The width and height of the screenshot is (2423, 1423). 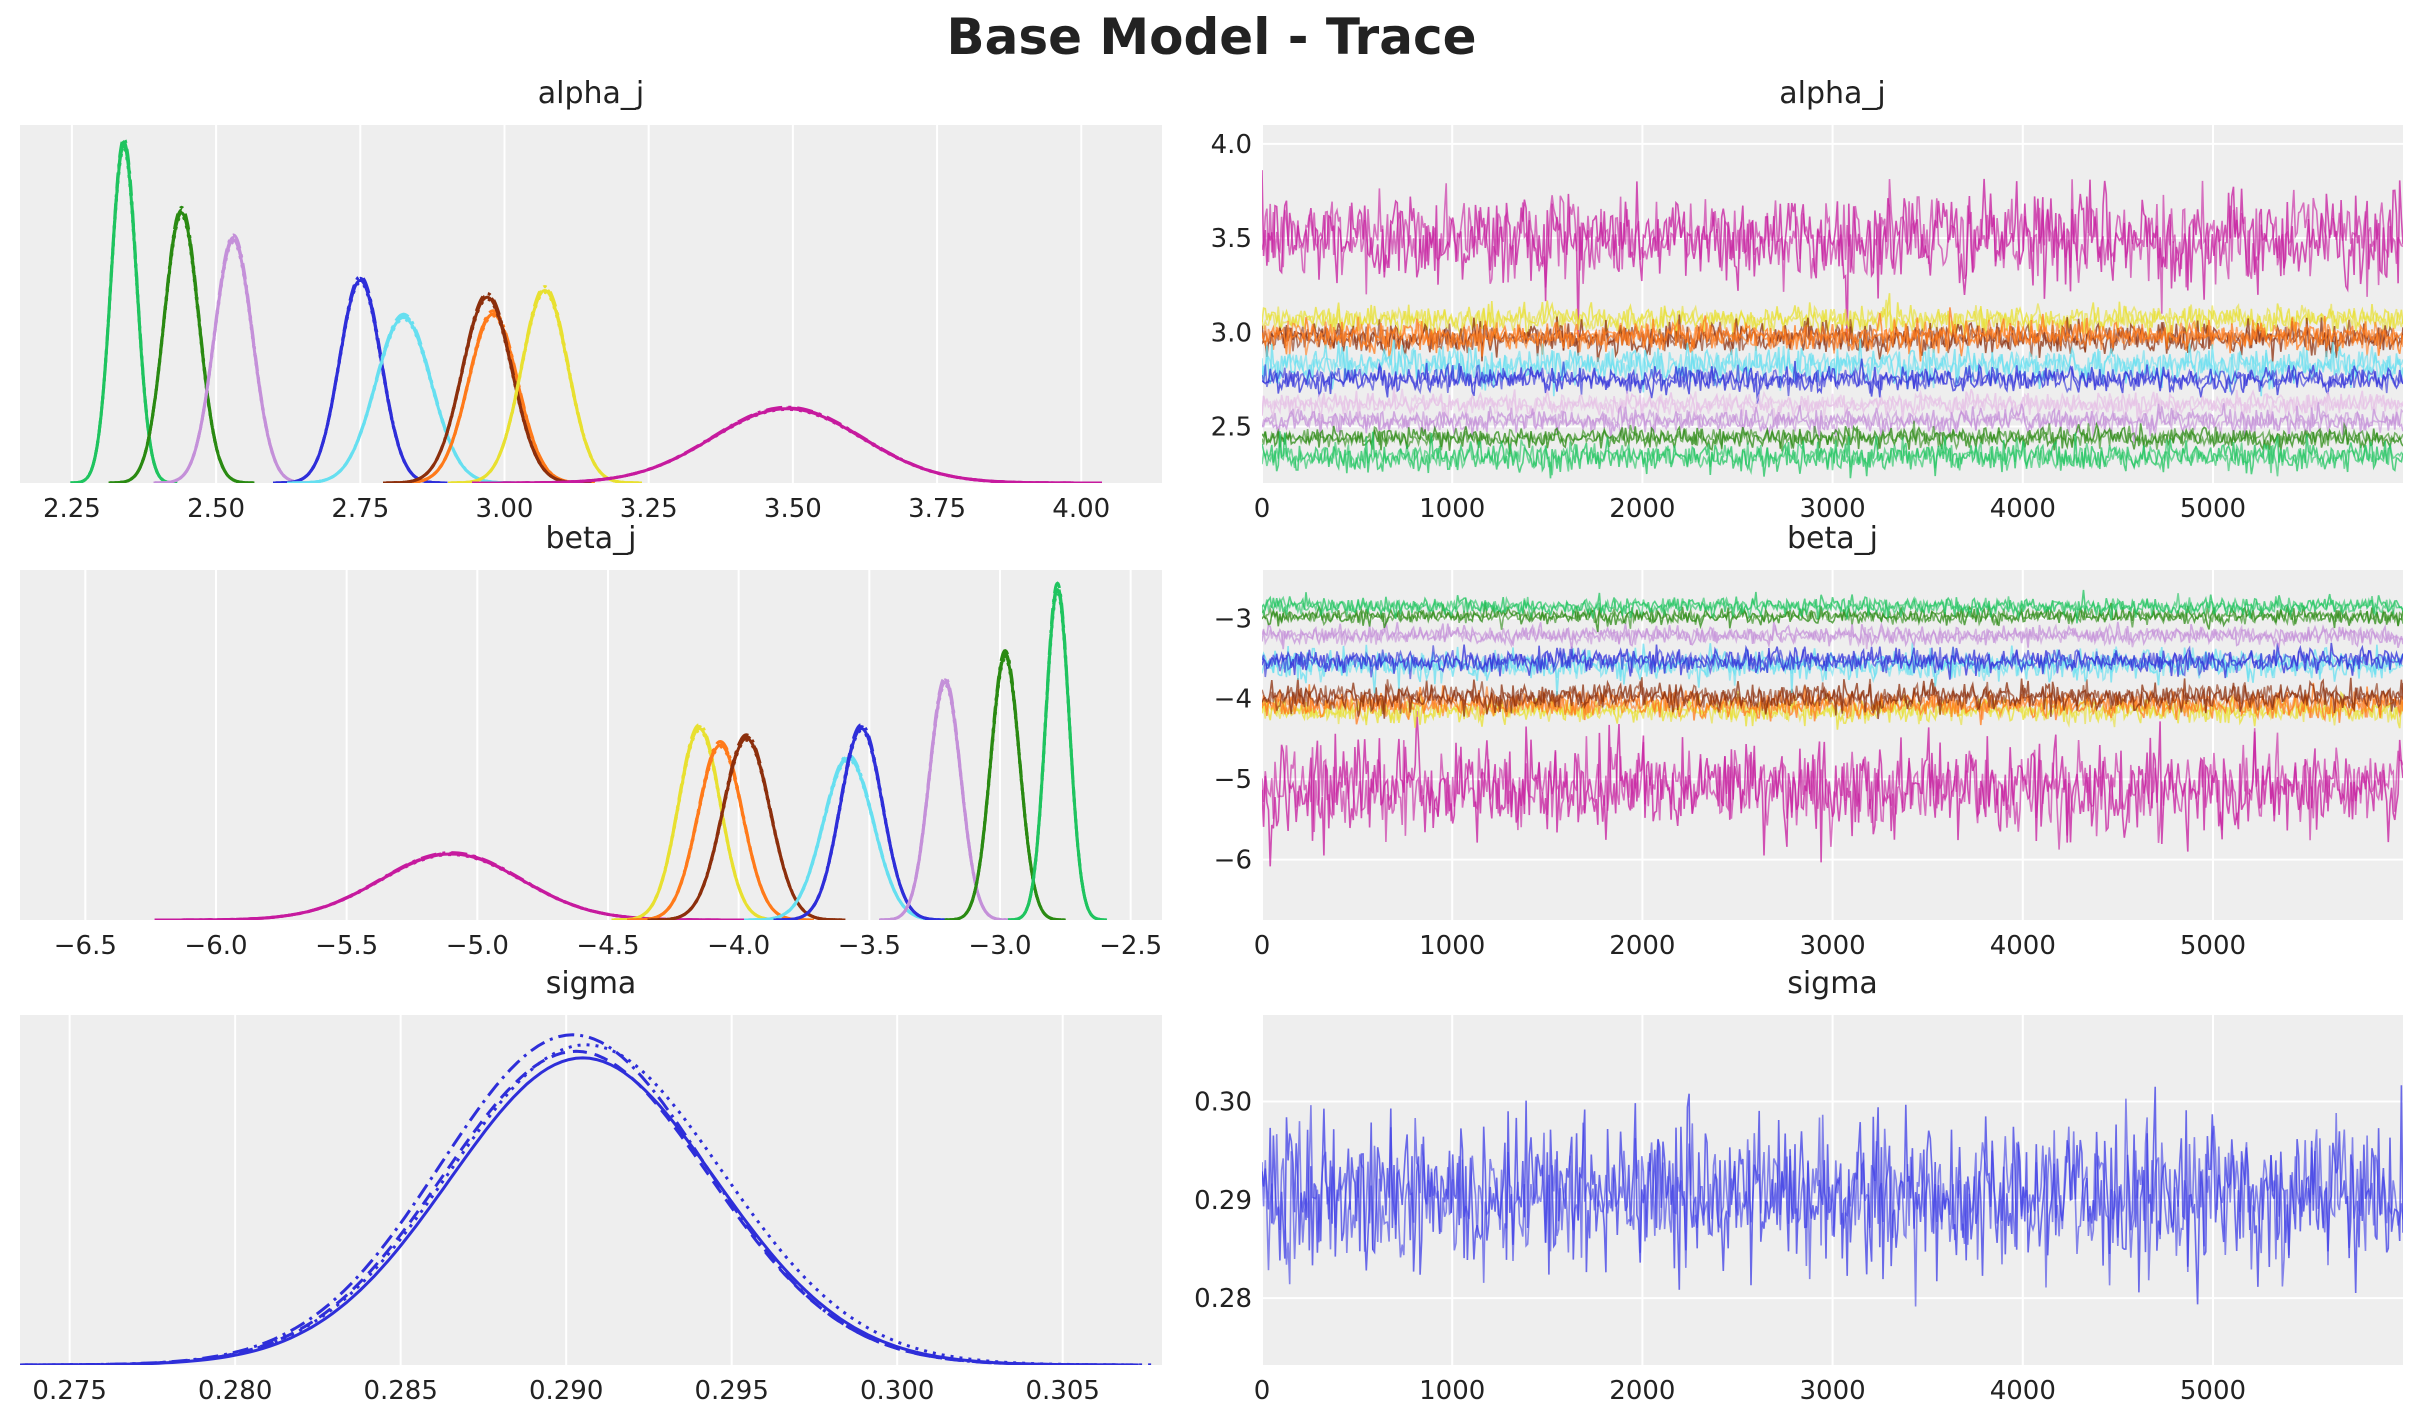 I want to click on sigma-plot-area, so click(x=591, y=1190).